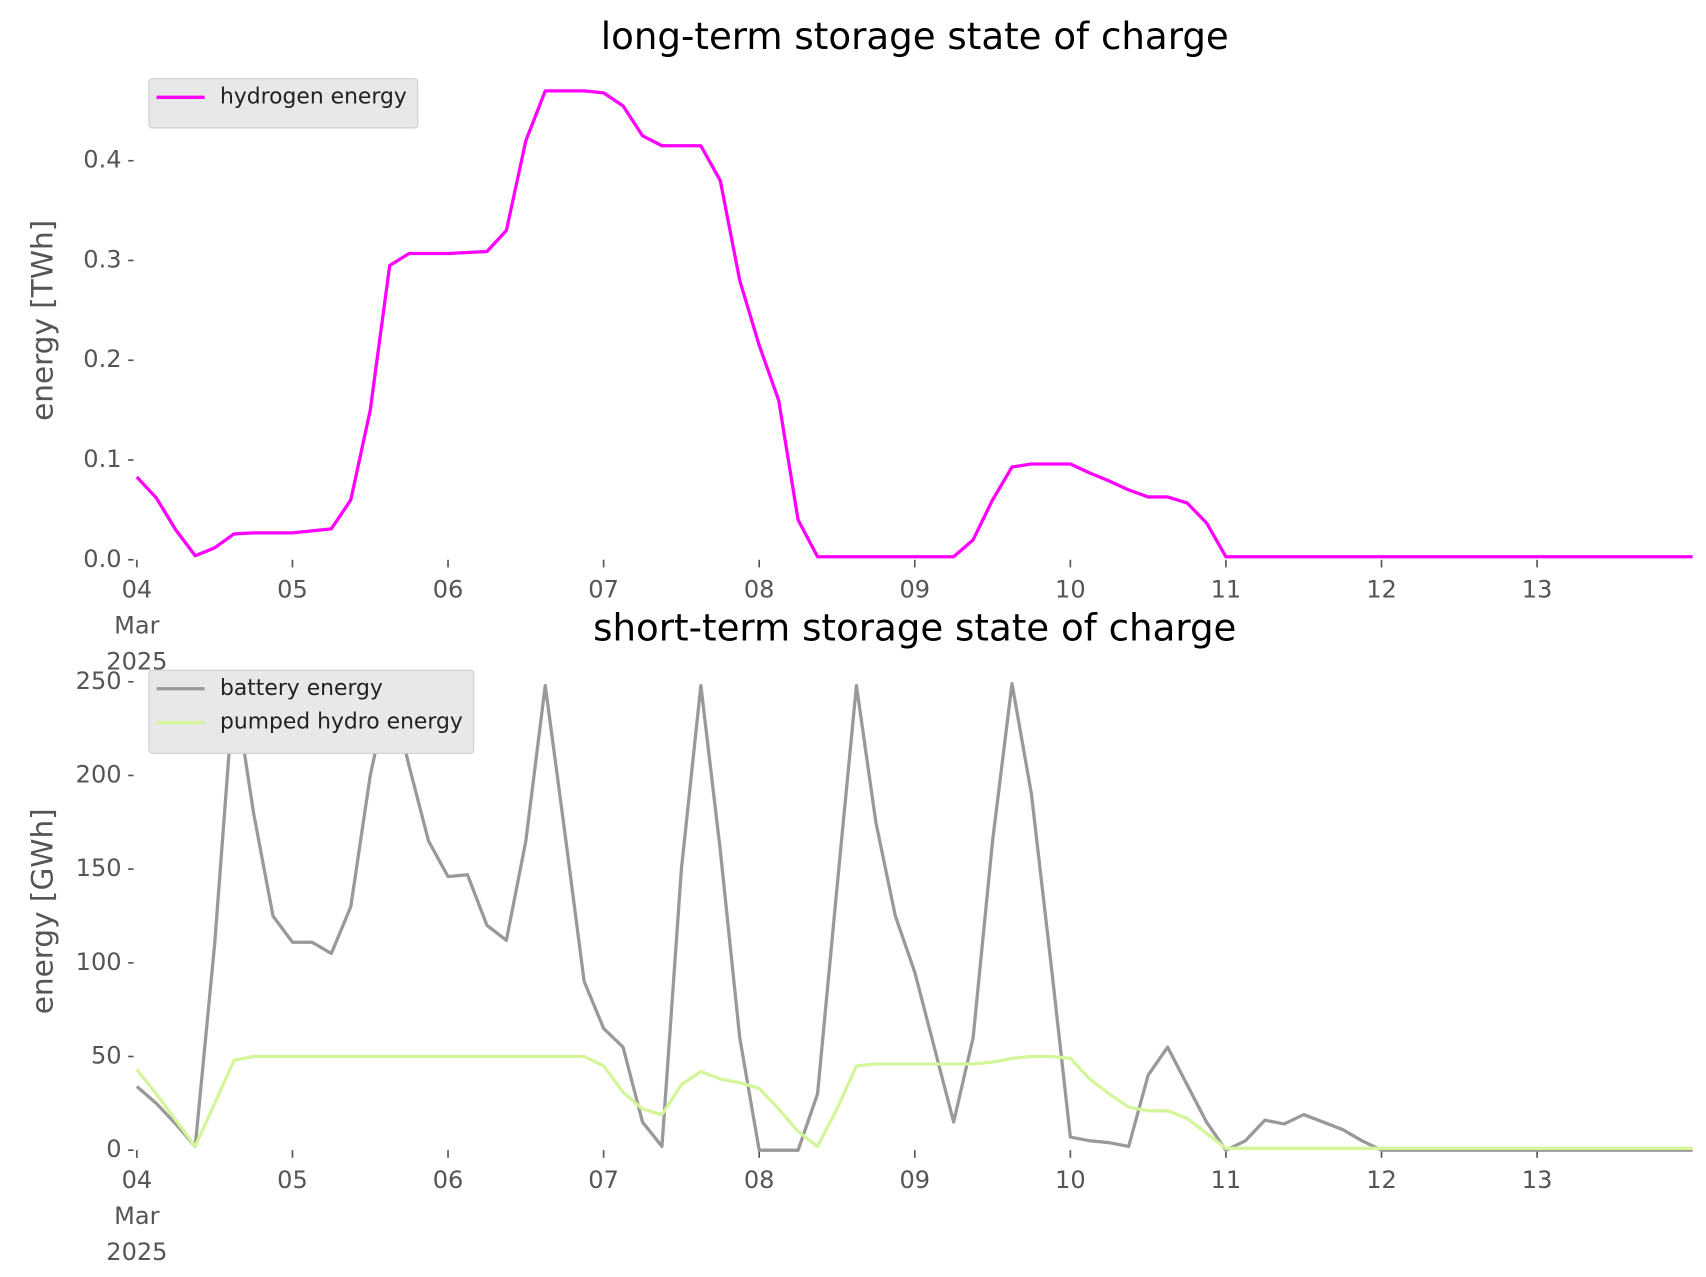 The width and height of the screenshot is (1706, 1277). Describe the element at coordinates (99, 962) in the screenshot. I see `y-tick-label: 100` at that location.